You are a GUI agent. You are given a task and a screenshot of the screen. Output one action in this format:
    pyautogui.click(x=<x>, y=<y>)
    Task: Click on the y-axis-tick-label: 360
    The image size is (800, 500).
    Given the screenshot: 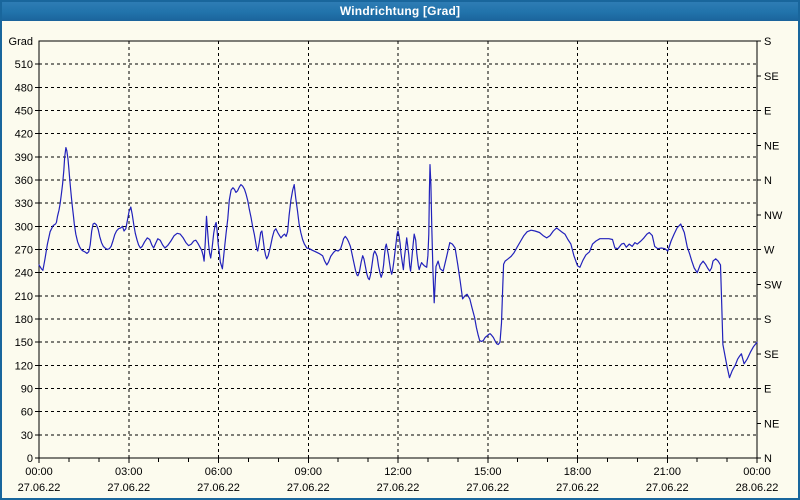 What is the action you would take?
    pyautogui.click(x=24, y=181)
    